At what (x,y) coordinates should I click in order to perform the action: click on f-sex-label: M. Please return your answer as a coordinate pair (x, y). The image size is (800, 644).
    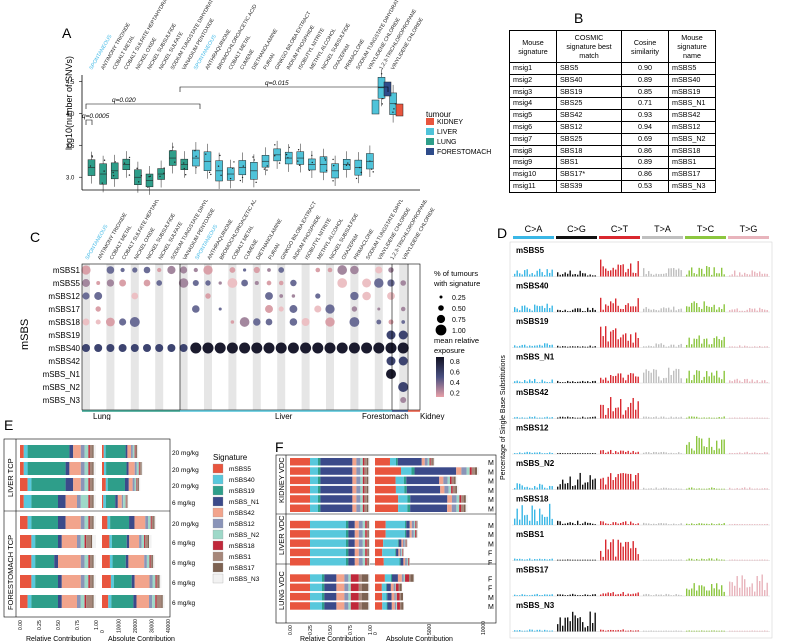
    Looking at the image, I should click on (491, 491).